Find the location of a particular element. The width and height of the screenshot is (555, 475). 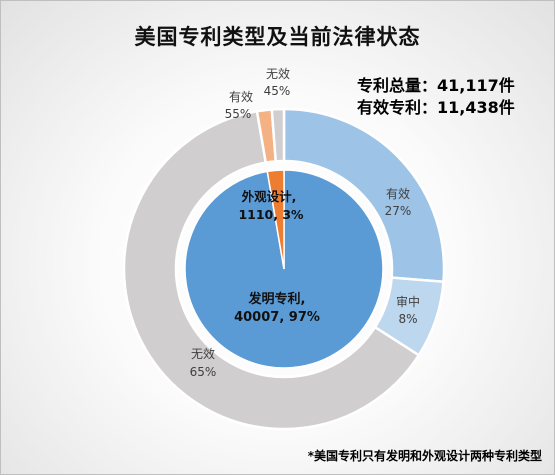

label-design-valid-pct: 55% is located at coordinates (238, 114).